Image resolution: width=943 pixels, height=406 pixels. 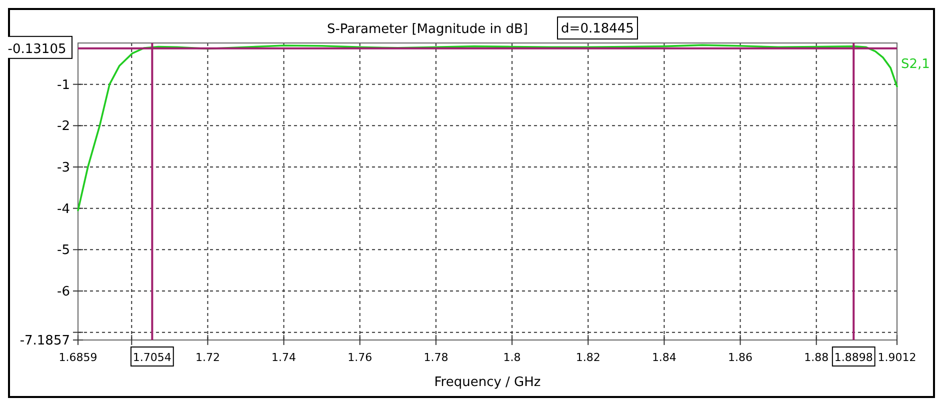 What do you see at coordinates (360, 357) in the screenshot?
I see `x-tick-label: 1.76` at bounding box center [360, 357].